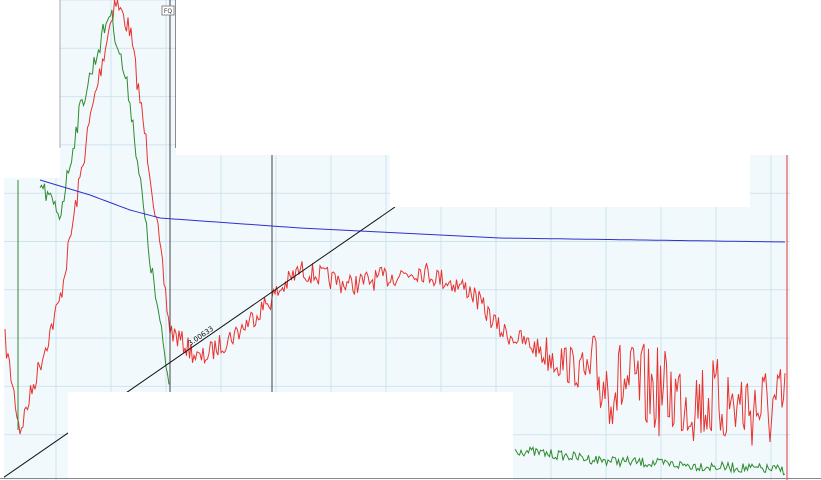 This screenshot has height=480, width=821. I want to click on fq-button, so click(168, 10).